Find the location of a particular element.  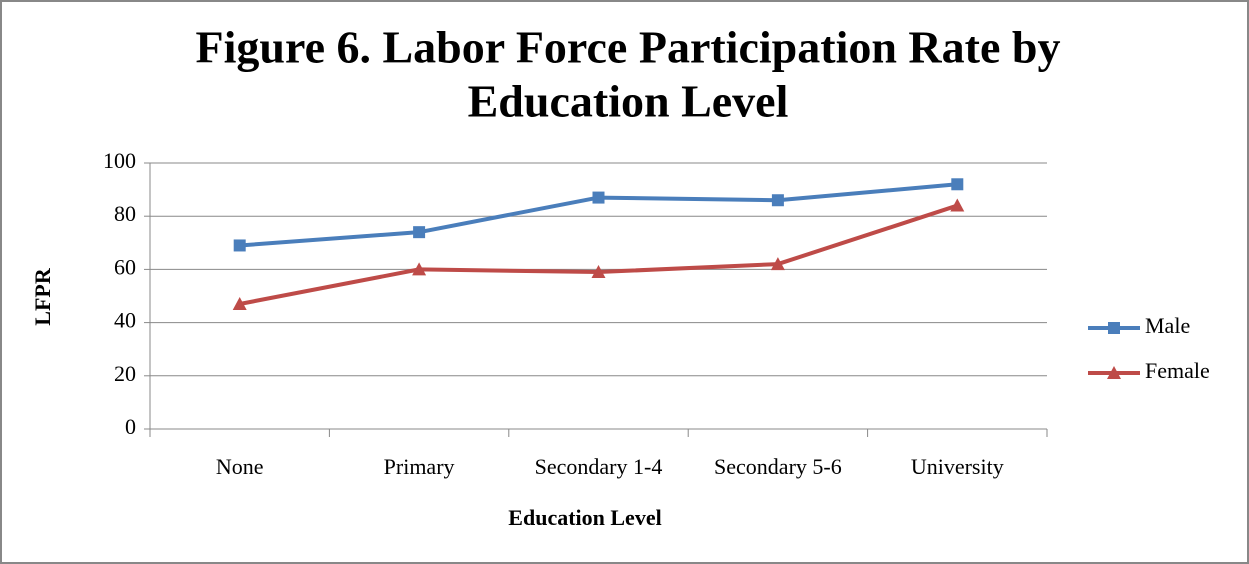

y-tick-label: 20 is located at coordinates (125, 373).